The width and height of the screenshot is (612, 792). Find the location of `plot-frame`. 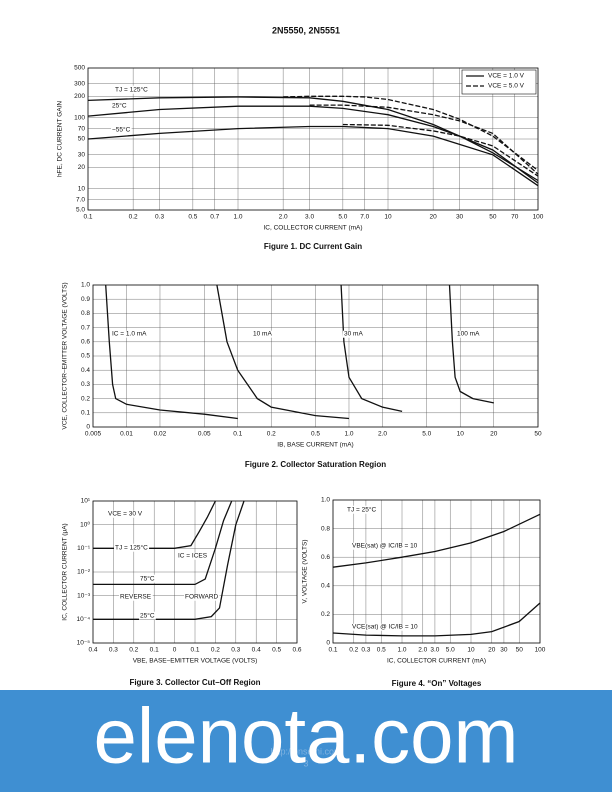

plot-frame is located at coordinates (195, 572).